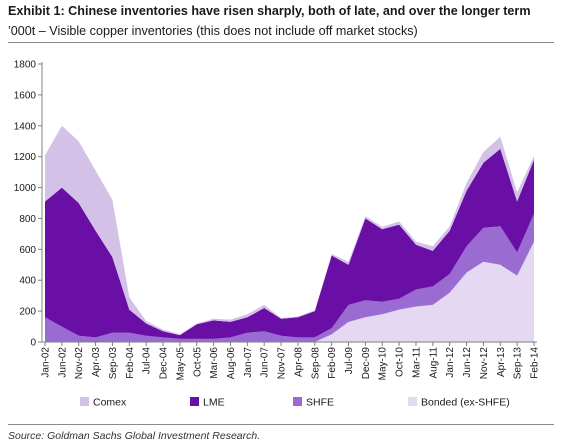  I want to click on x-tick-label: Dec-09, so click(366, 363).